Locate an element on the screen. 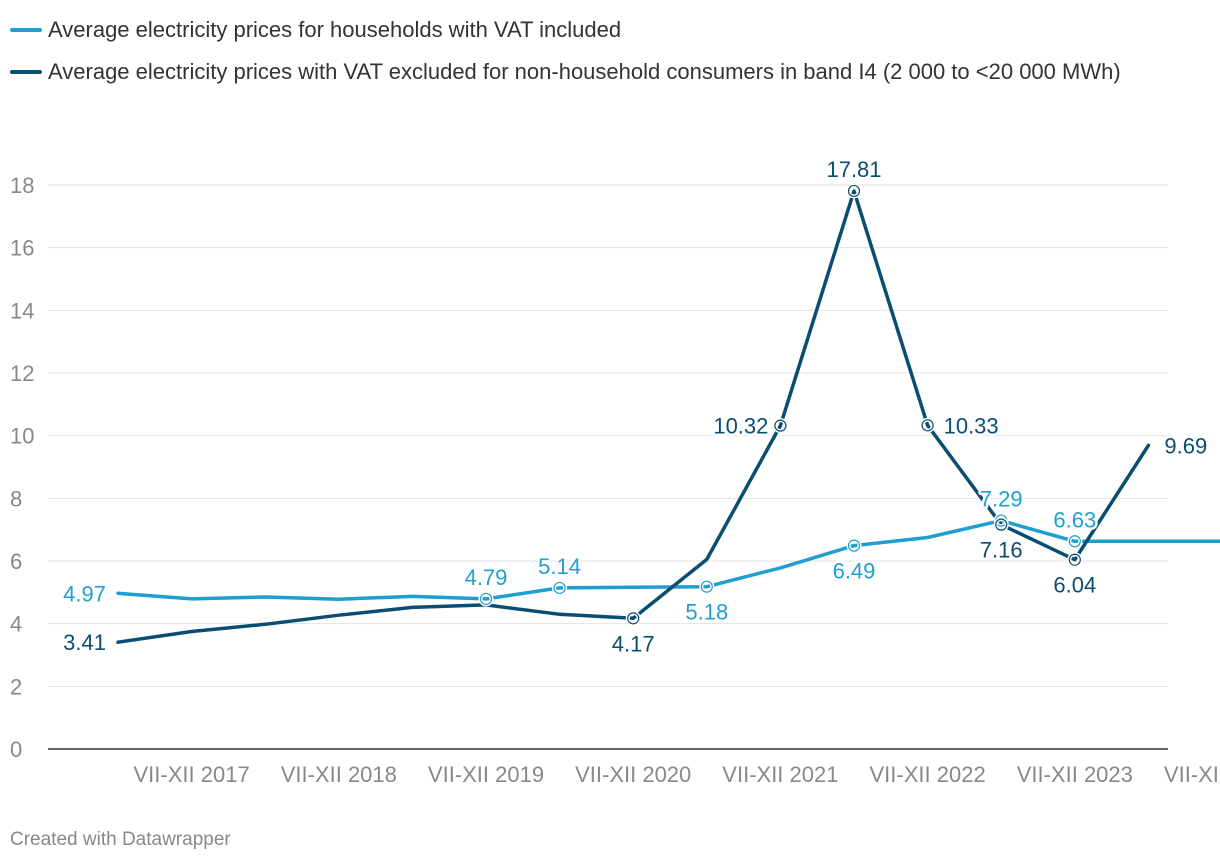 The width and height of the screenshot is (1220, 866). y-tick-label-14: 14 is located at coordinates (22, 310).